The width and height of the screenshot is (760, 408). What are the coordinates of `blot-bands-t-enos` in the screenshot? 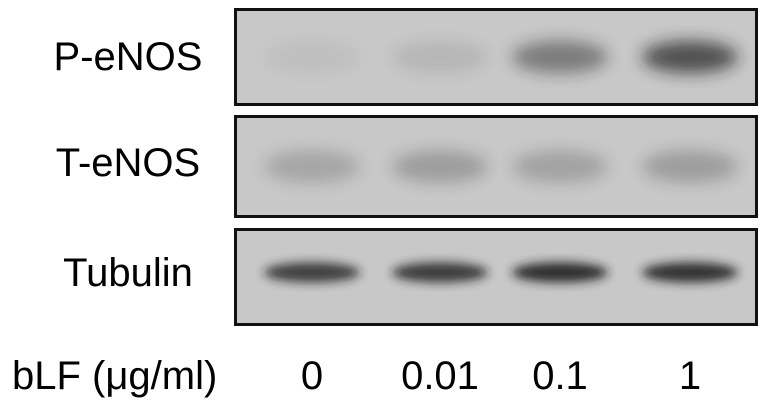 It's located at (501, 166).